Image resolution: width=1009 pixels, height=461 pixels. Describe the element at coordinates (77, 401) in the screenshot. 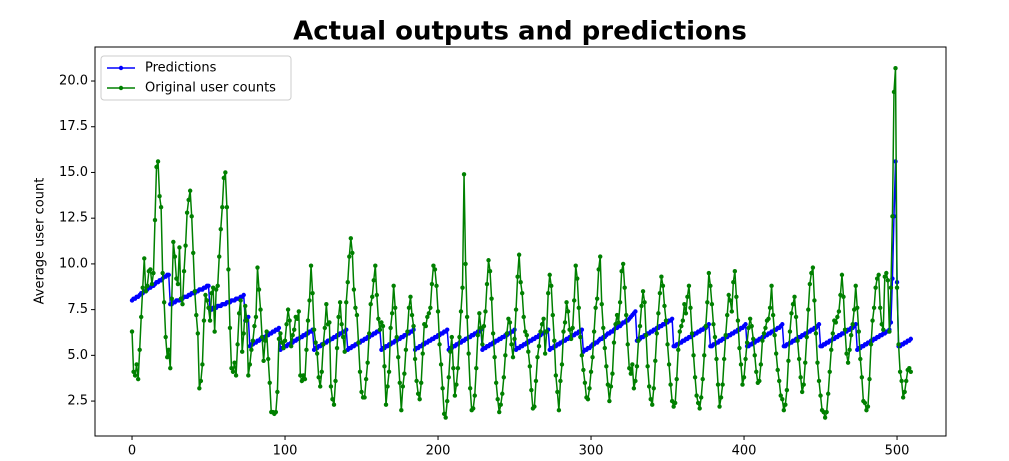

I see `y-tick-label: 2.5` at that location.